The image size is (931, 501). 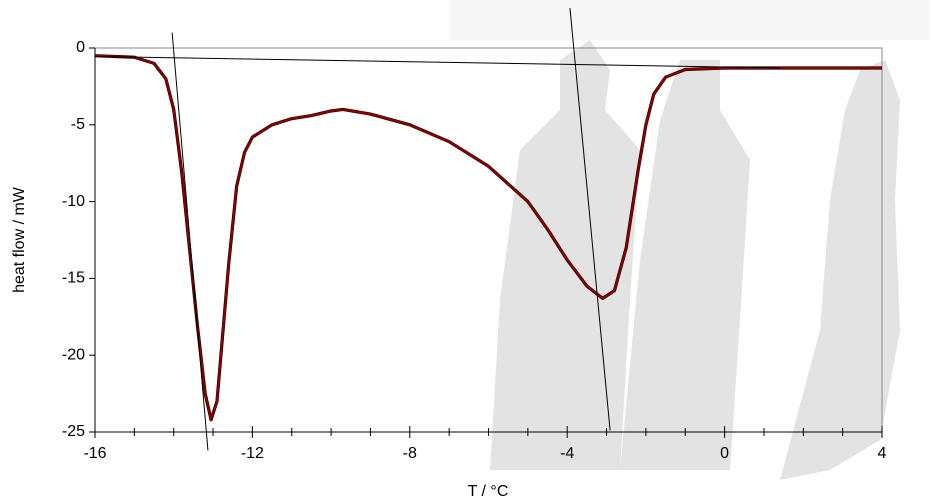 What do you see at coordinates (724, 453) in the screenshot?
I see `x-tick-label: 0` at bounding box center [724, 453].